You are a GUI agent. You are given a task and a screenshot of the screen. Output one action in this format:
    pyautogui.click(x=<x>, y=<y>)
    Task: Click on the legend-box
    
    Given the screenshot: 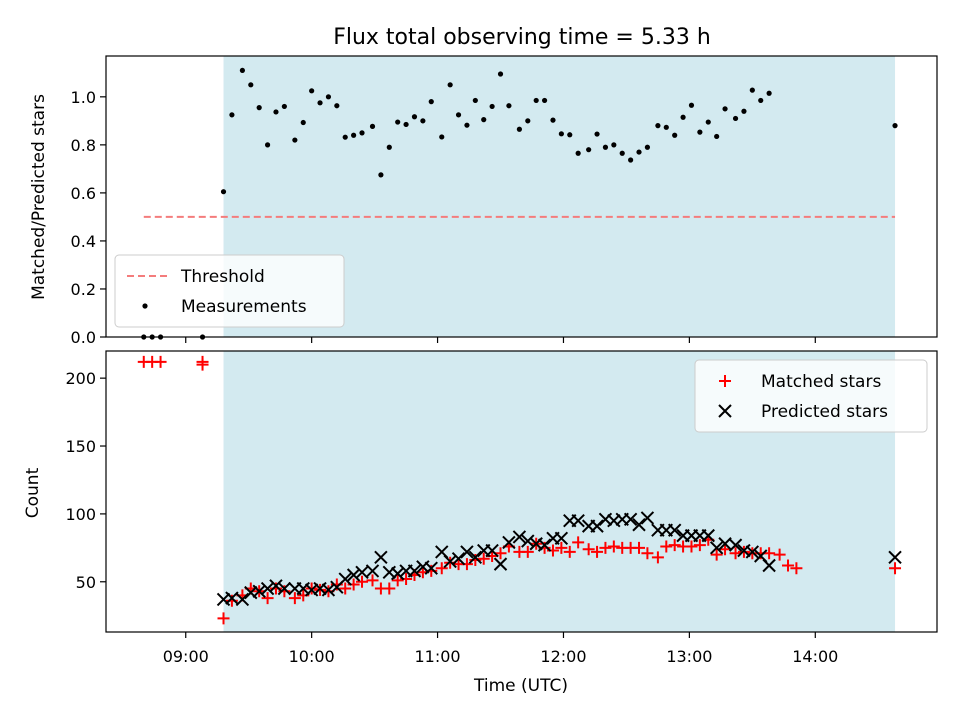 What is the action you would take?
    pyautogui.click(x=229, y=291)
    